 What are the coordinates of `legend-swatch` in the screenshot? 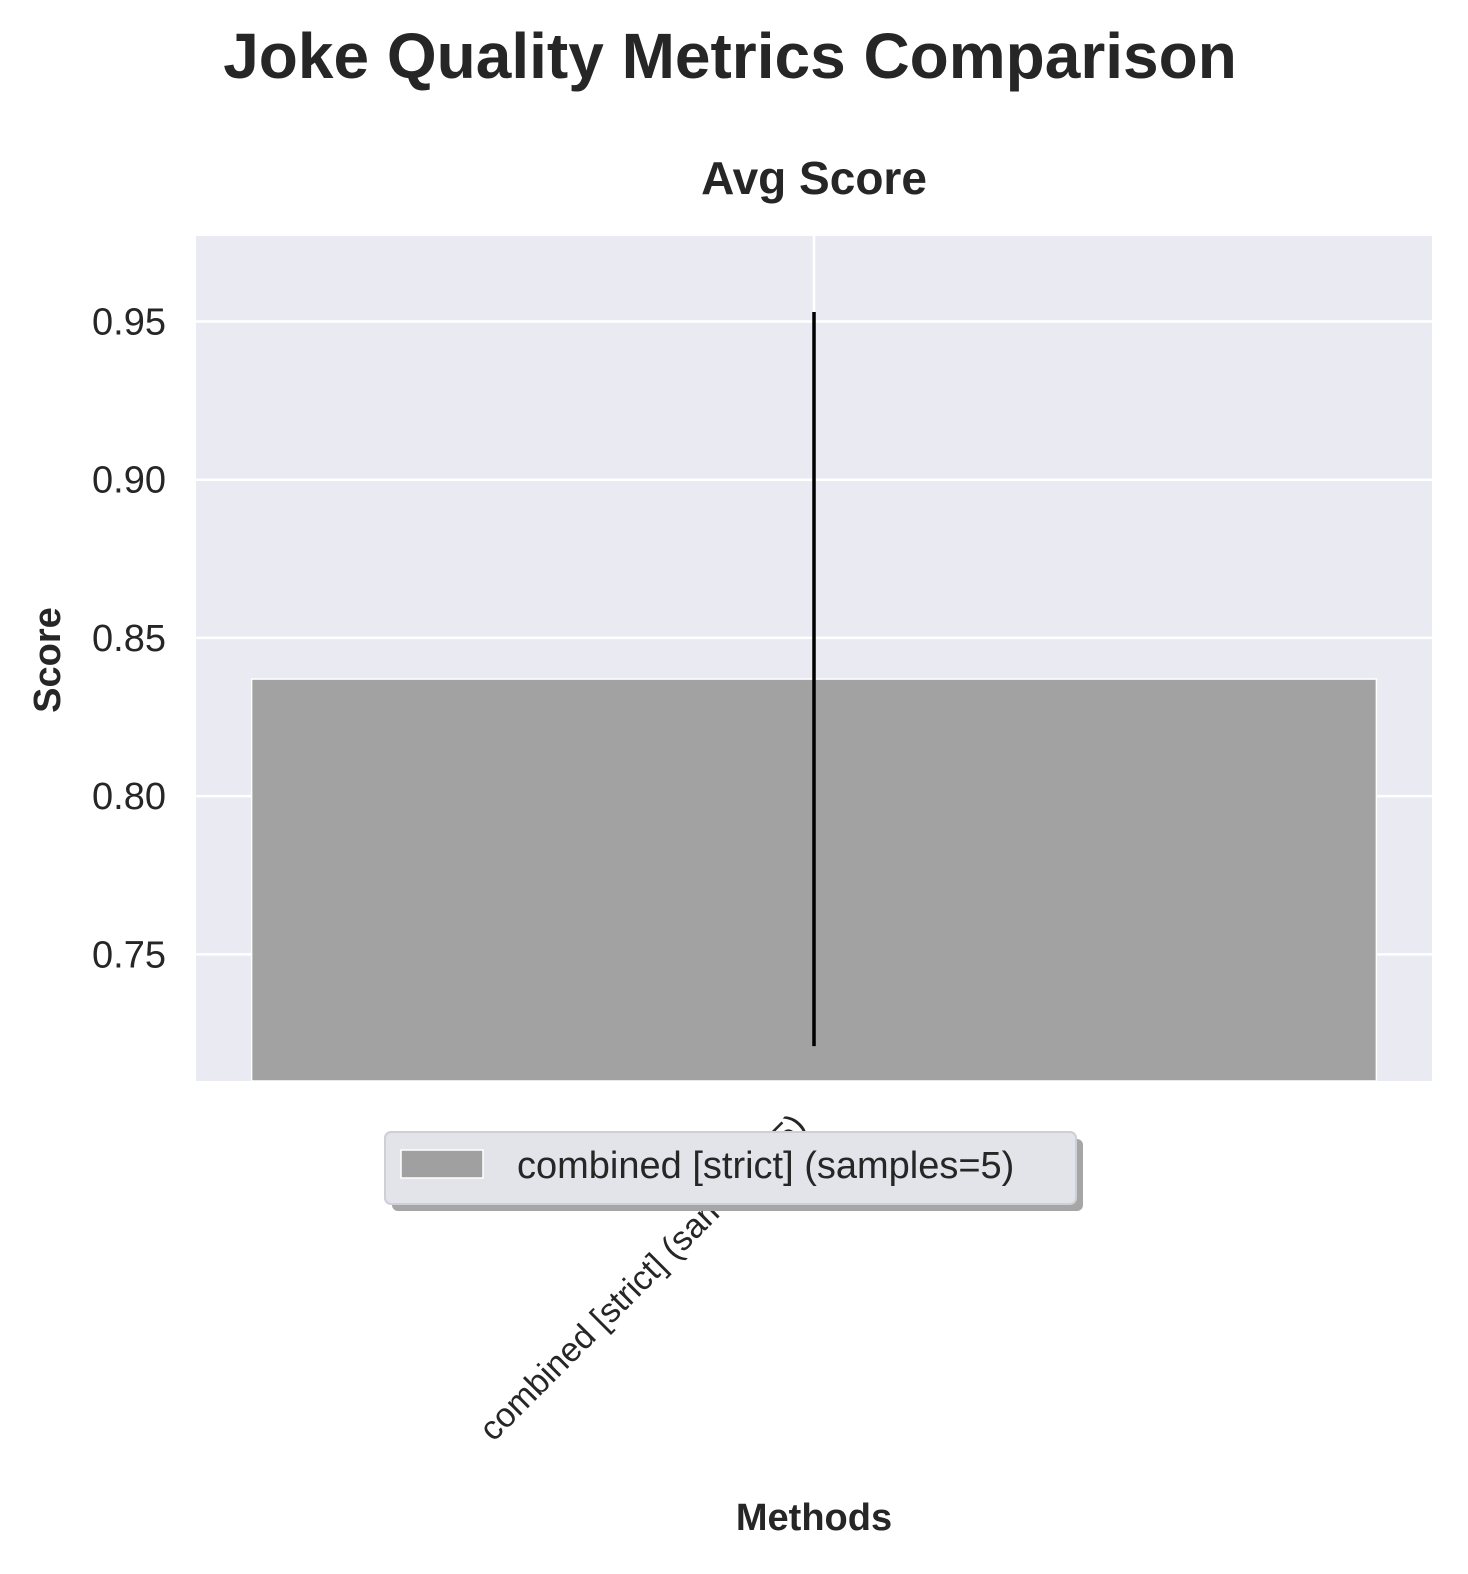 It's located at (442, 1164).